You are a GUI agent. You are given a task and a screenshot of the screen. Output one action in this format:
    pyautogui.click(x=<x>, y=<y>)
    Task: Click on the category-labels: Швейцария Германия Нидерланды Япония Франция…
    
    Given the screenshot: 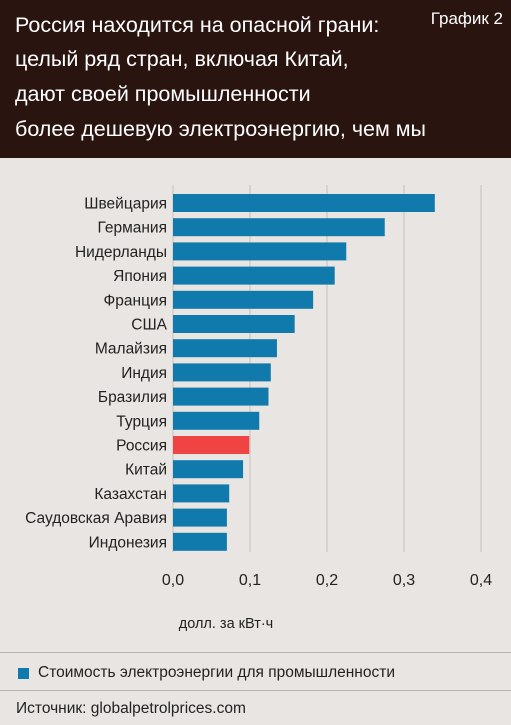 What is the action you would take?
    pyautogui.click(x=96, y=374)
    